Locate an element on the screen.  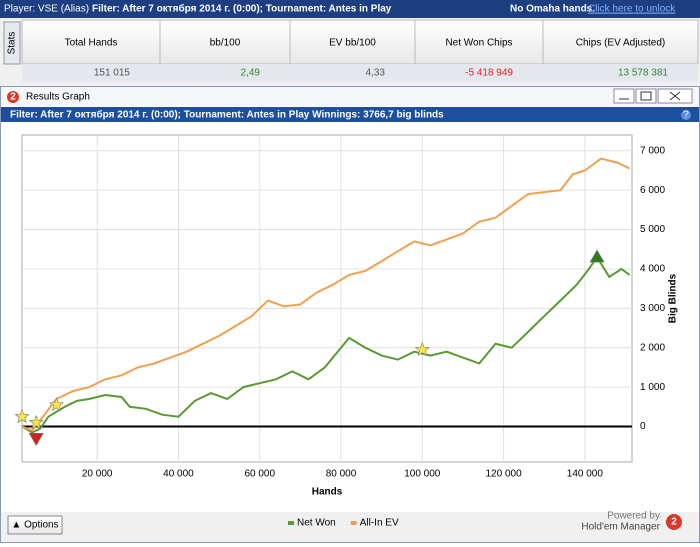
stat-value: 13 578 381 is located at coordinates (643, 73).